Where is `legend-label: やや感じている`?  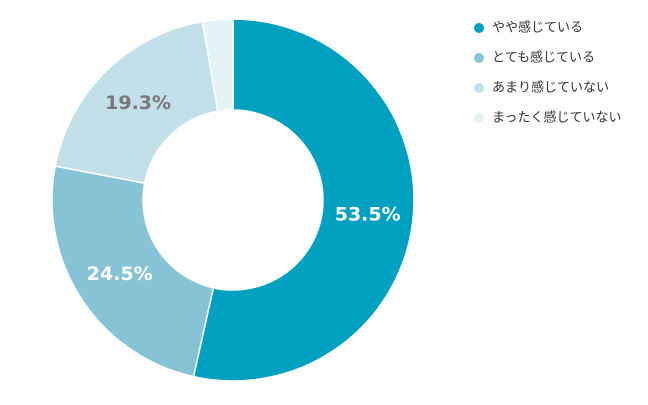
legend-label: やや感じている is located at coordinates (537, 28).